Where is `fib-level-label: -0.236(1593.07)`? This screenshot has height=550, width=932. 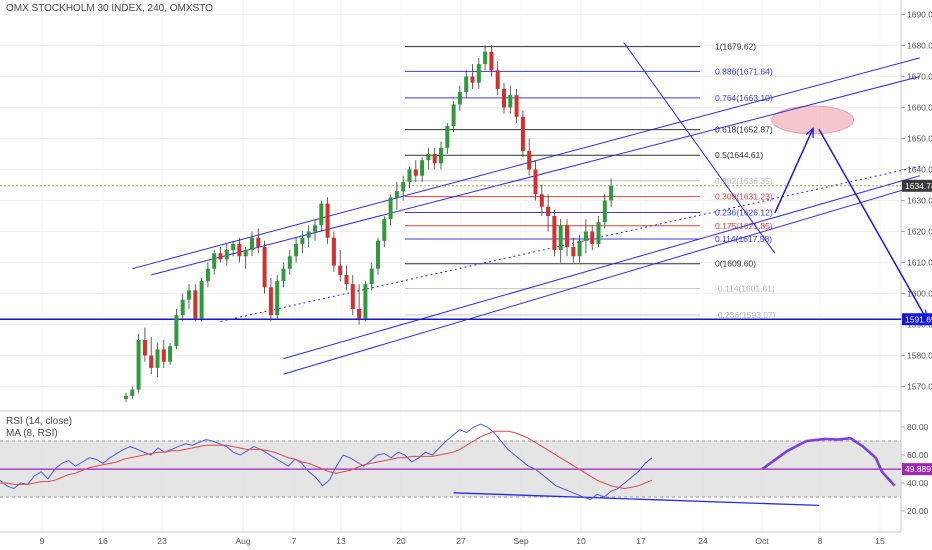 fib-level-label: -0.236(1593.07) is located at coordinates (745, 315).